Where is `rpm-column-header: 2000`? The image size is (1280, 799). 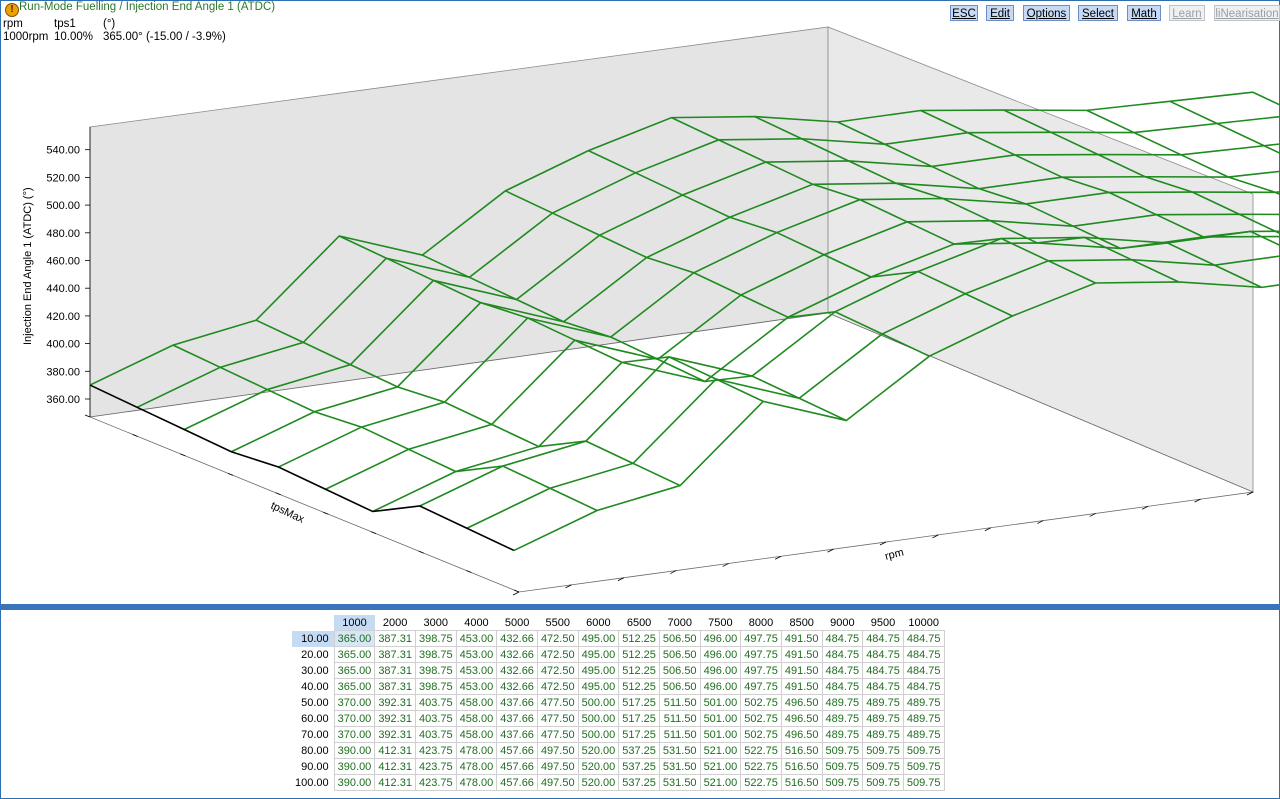 rpm-column-header: 2000 is located at coordinates (395, 622).